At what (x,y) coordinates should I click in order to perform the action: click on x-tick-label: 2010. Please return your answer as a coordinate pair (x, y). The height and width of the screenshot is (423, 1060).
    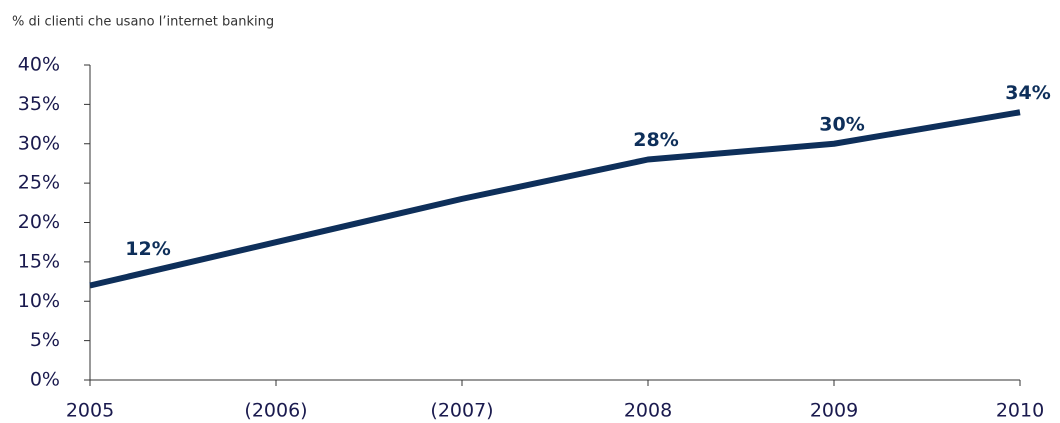
    Looking at the image, I should click on (1020, 411).